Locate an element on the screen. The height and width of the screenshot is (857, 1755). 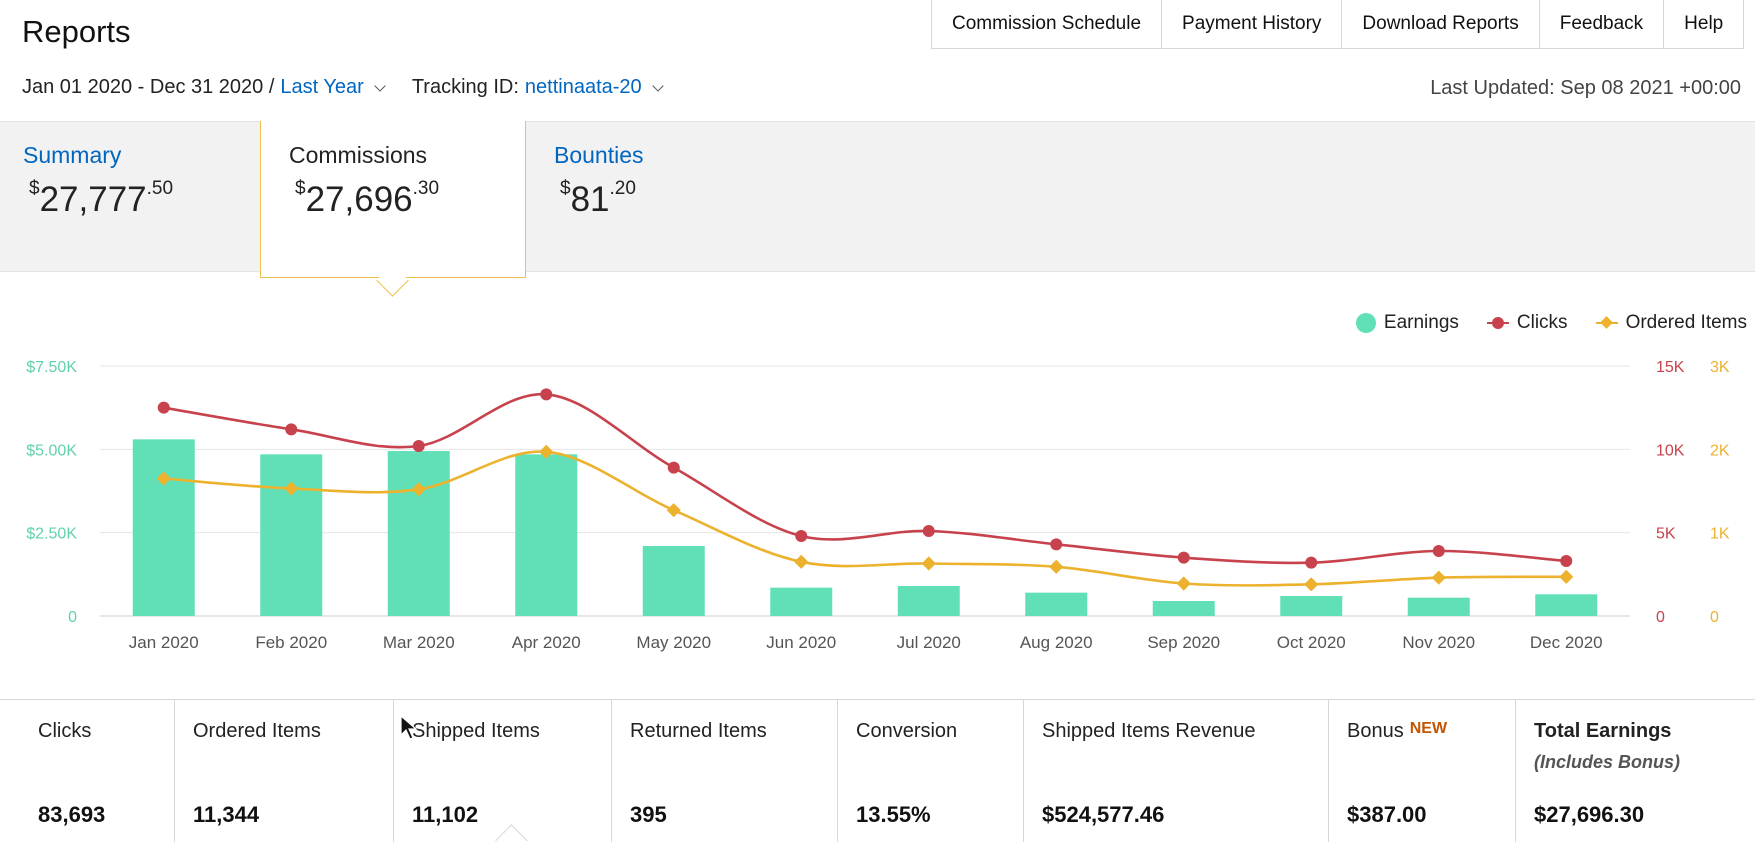
tab-commissions-highlight is located at coordinates (393, 199).